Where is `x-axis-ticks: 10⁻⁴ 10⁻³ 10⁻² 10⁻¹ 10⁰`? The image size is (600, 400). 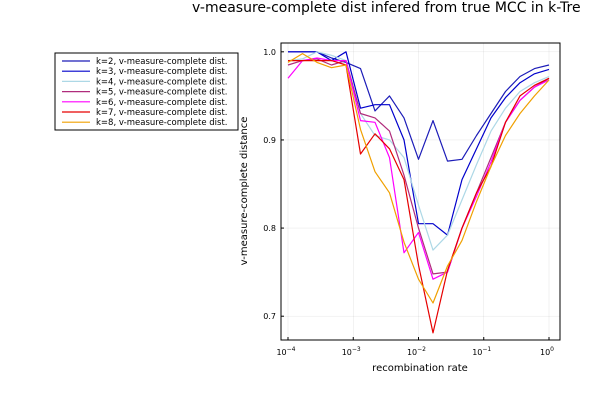
x-axis-ticks: 10⁻⁴ 10⁻³ 10⁻² 10⁻¹ 10⁰ is located at coordinates (415, 347).